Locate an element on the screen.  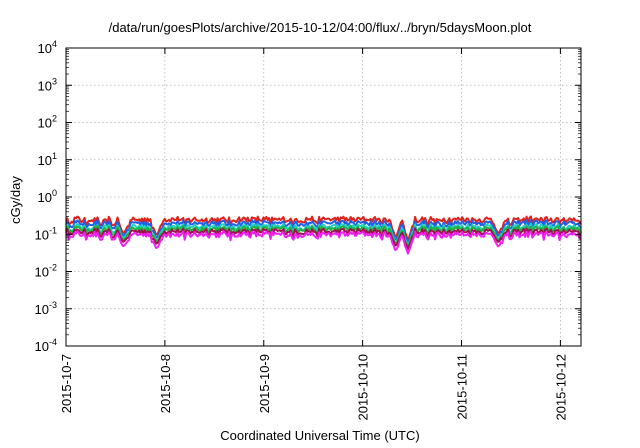
y-tick-label: 10⁻¹ is located at coordinates (46, 233).